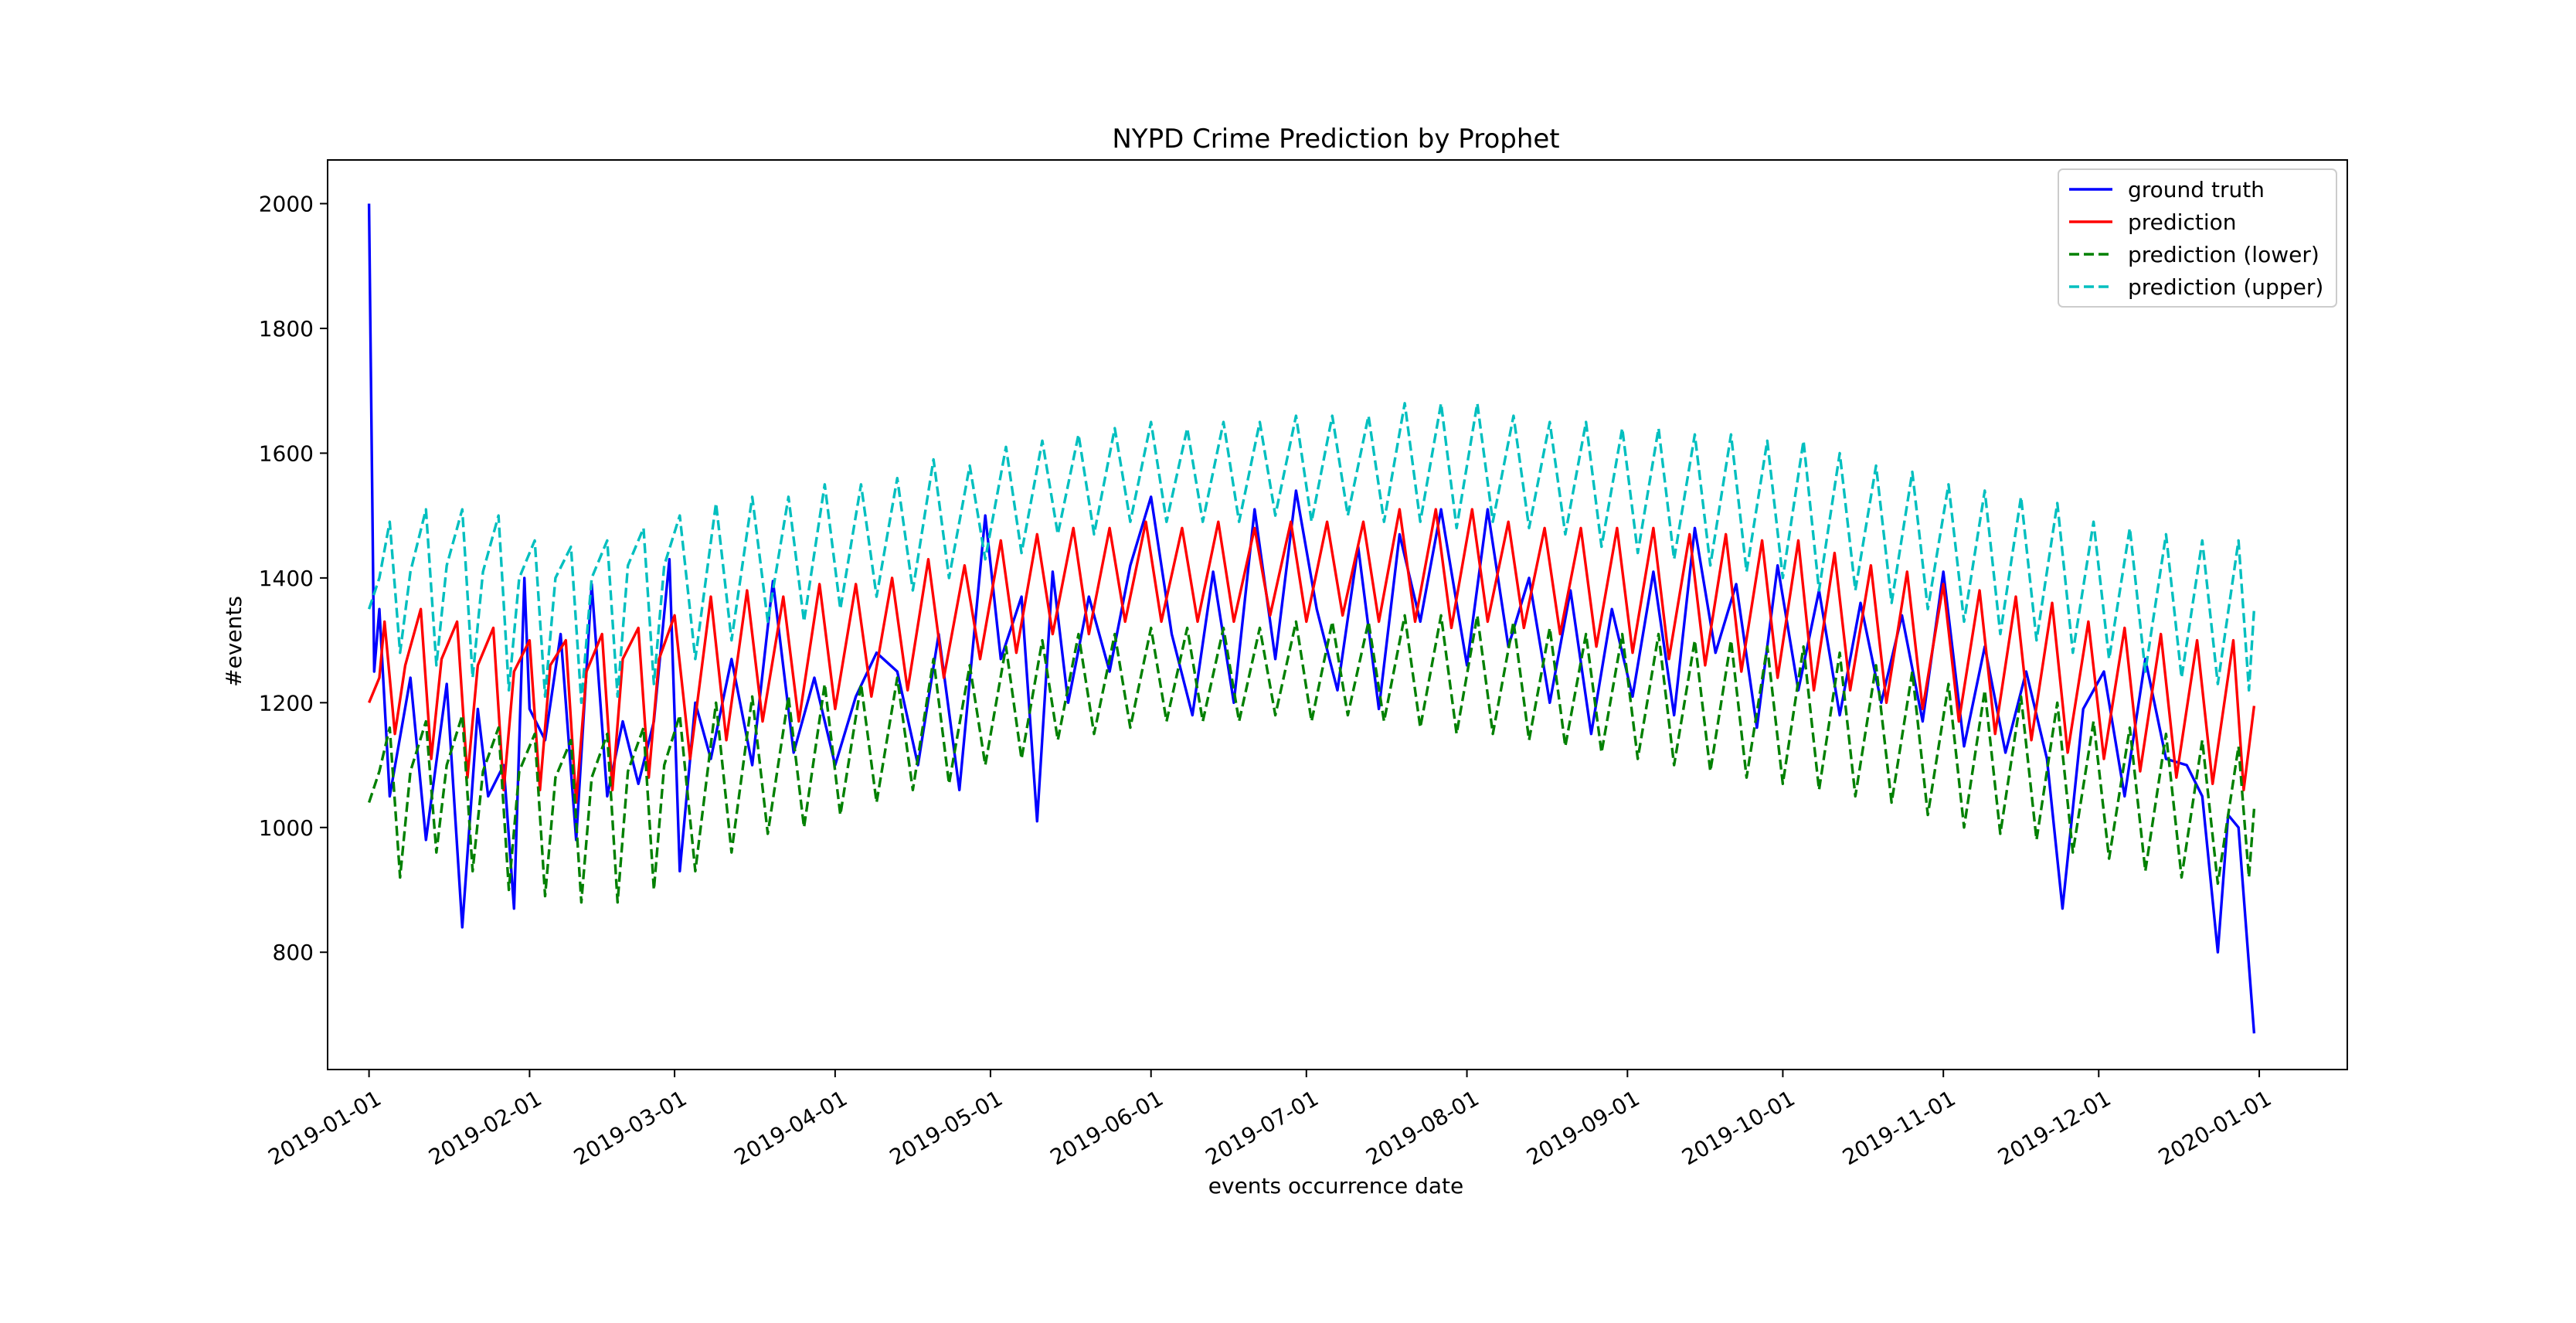  What do you see at coordinates (286, 453) in the screenshot?
I see `y-tick-label: 1600` at bounding box center [286, 453].